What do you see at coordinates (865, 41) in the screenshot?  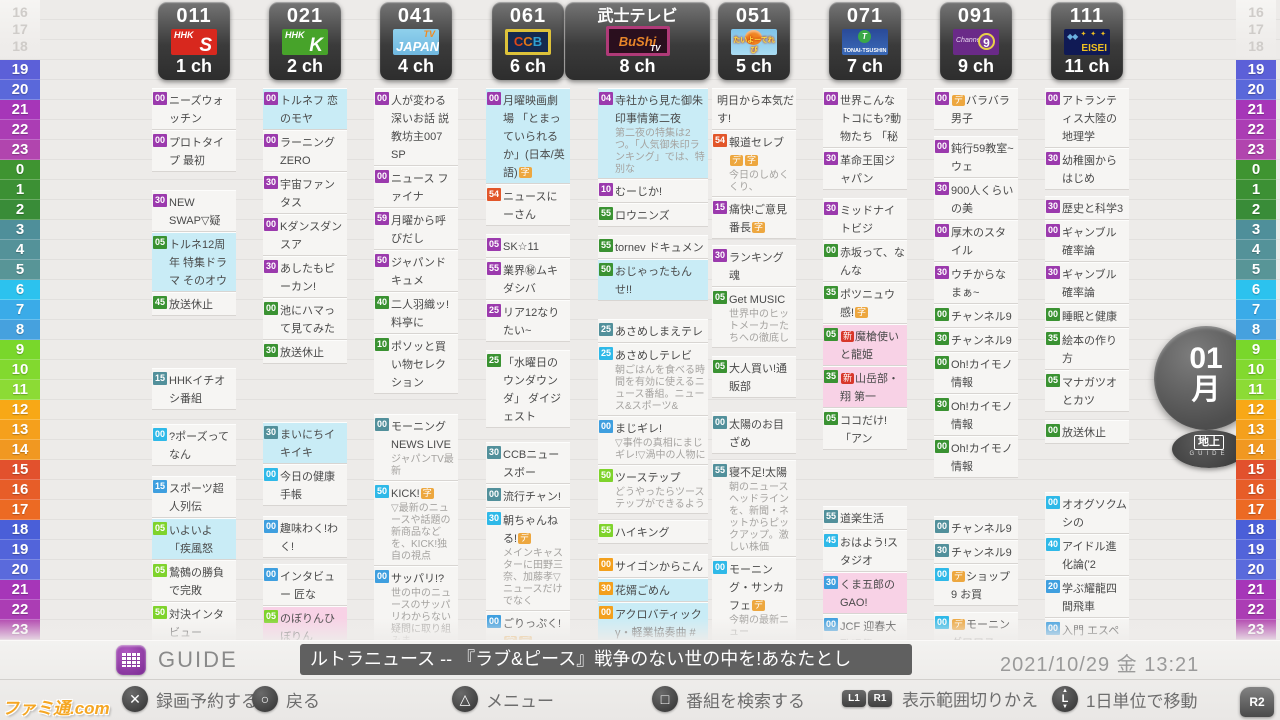 I see `channel-header-7ch: 071 T TONAI-TSUSHIN 7 ch` at bounding box center [865, 41].